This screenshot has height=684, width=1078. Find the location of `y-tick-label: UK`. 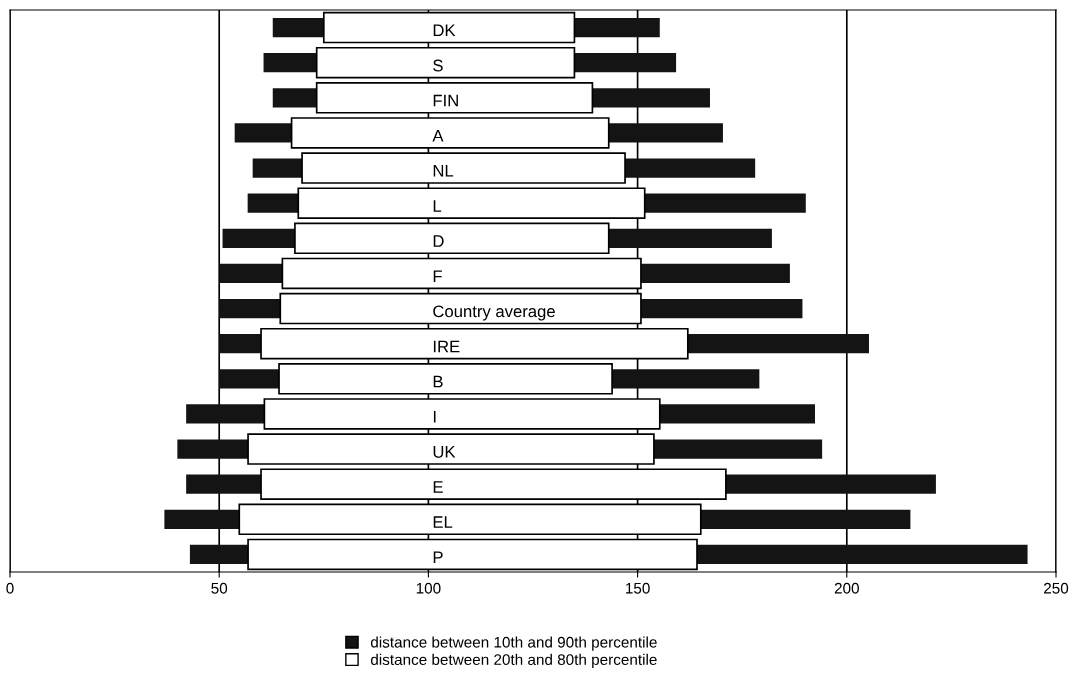

y-tick-label: UK is located at coordinates (444, 452).